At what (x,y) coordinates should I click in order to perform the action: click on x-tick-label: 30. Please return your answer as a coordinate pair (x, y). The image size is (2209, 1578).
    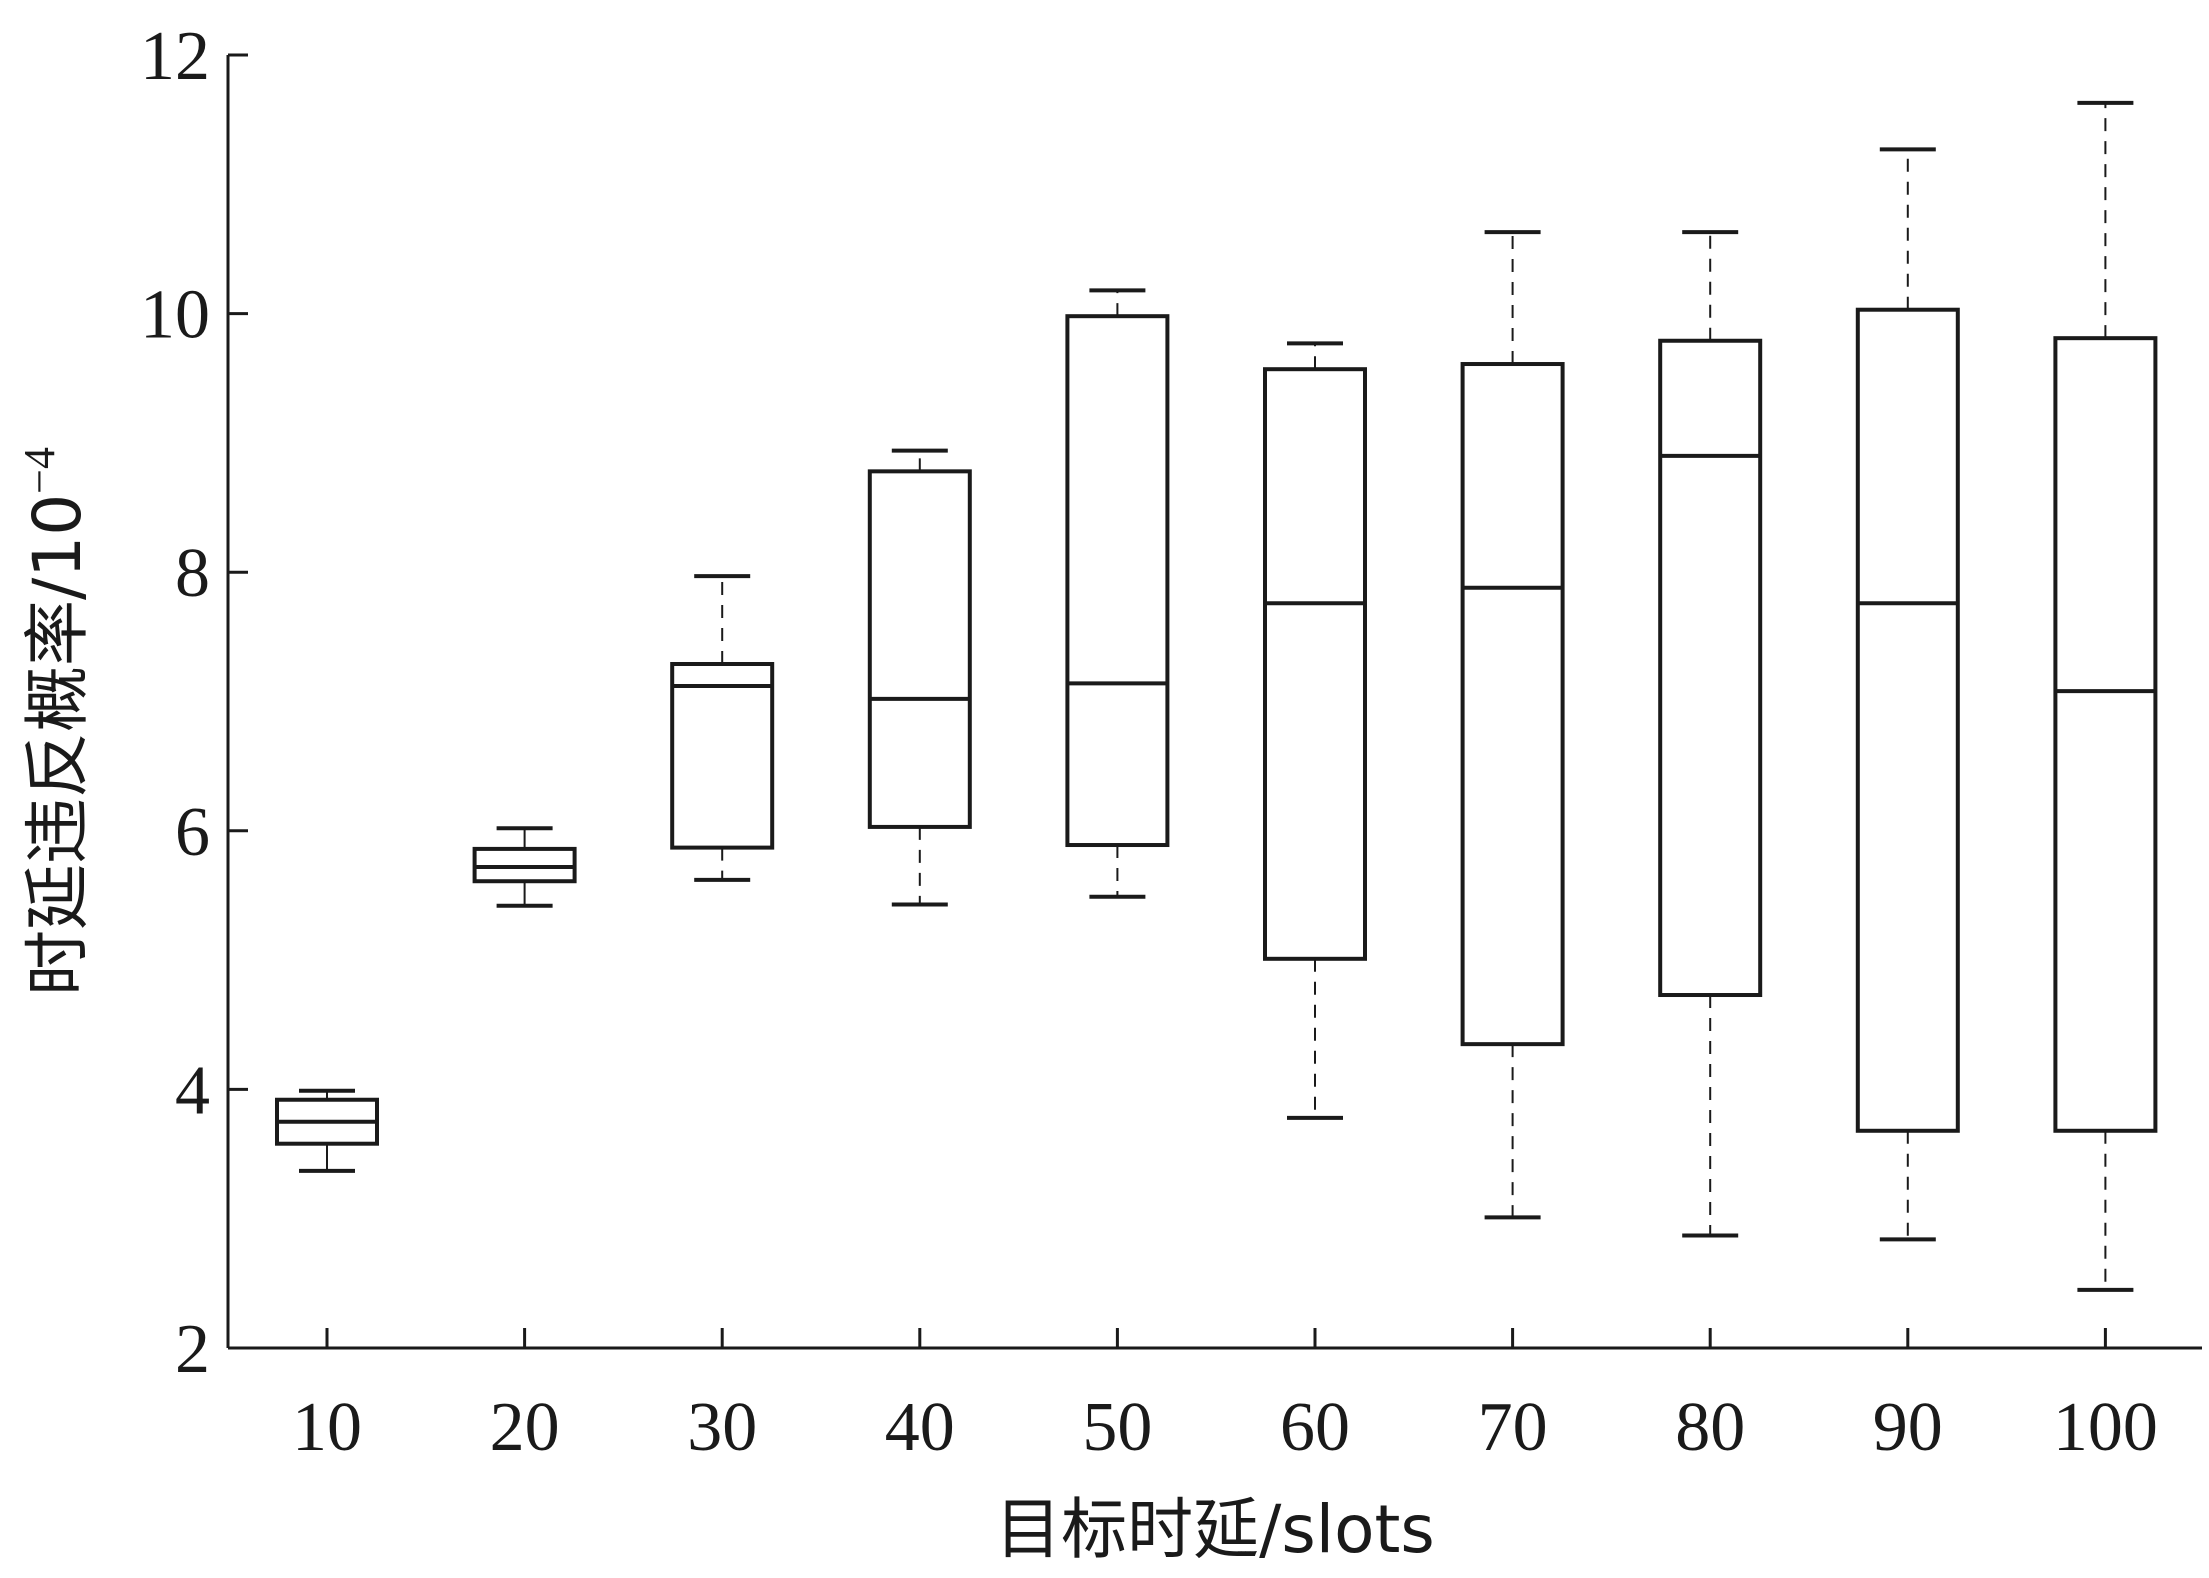
    Looking at the image, I should click on (722, 1427).